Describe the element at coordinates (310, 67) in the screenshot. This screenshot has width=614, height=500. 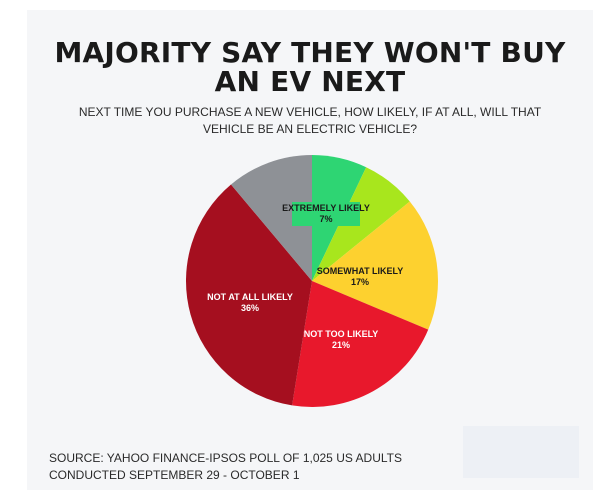
I see `chart-title: MAJORITY SAY THEY WON'T BUY AN EV NEXT` at that location.